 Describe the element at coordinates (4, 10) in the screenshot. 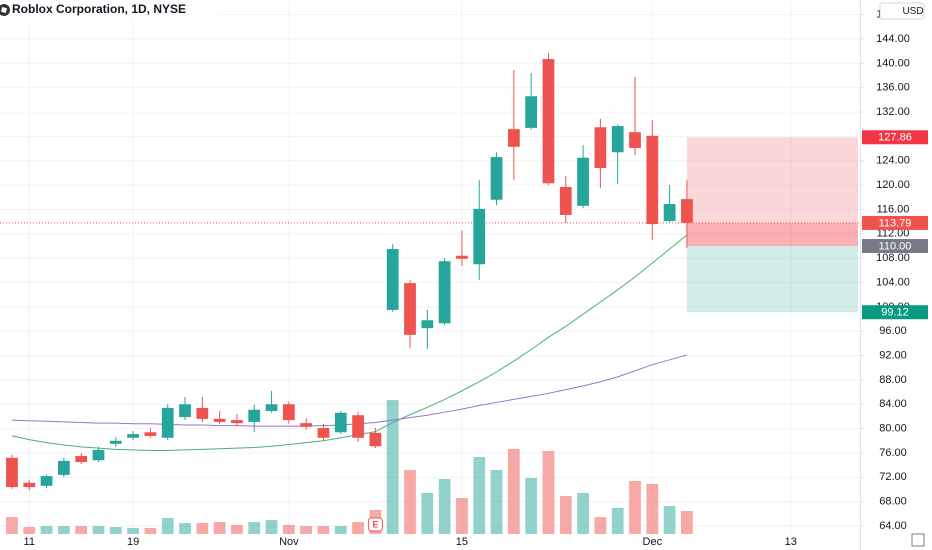

I see `symbol-logo-mark` at that location.